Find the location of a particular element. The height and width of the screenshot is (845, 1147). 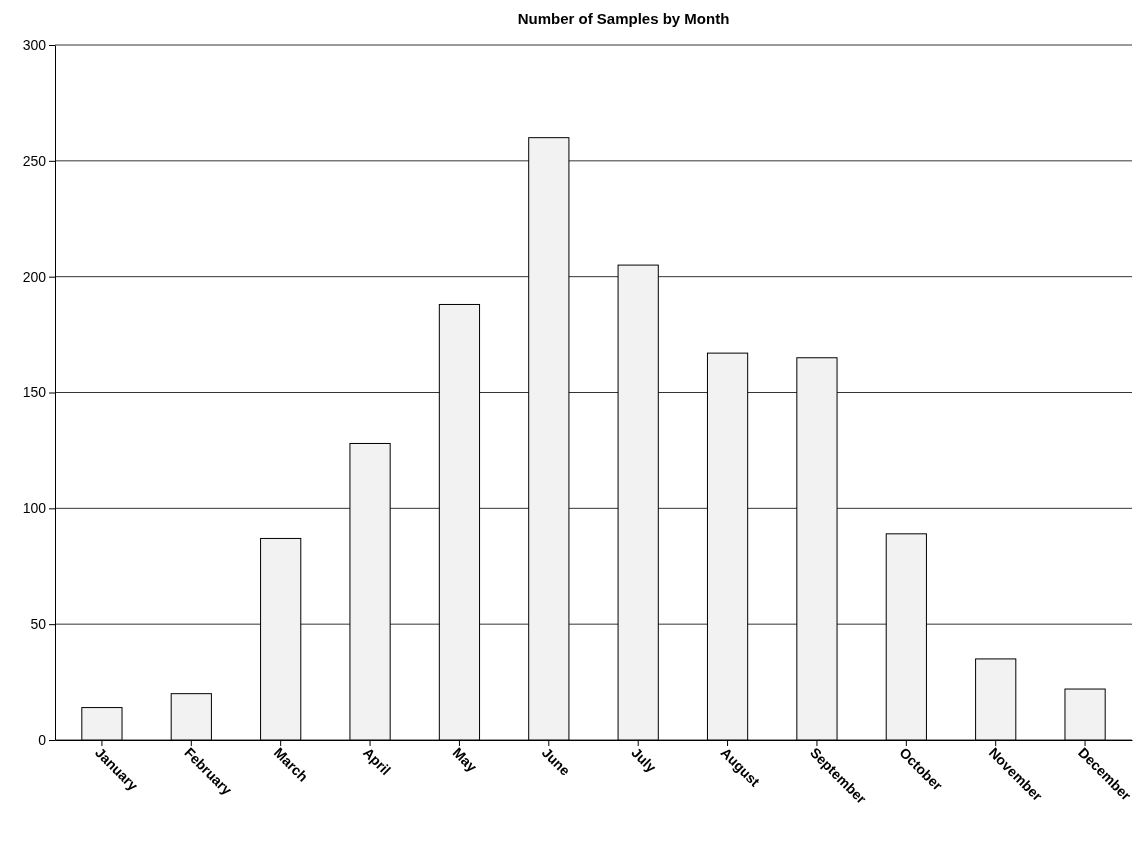

y-tick-label: 250 is located at coordinates (34, 160).